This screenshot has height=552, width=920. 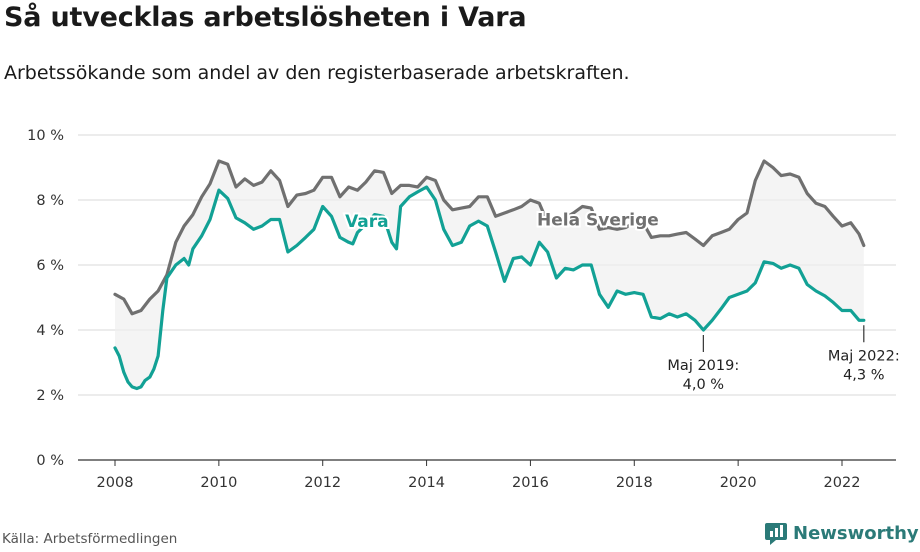 I want to click on newsworthy-logo-icon, so click(x=776, y=534).